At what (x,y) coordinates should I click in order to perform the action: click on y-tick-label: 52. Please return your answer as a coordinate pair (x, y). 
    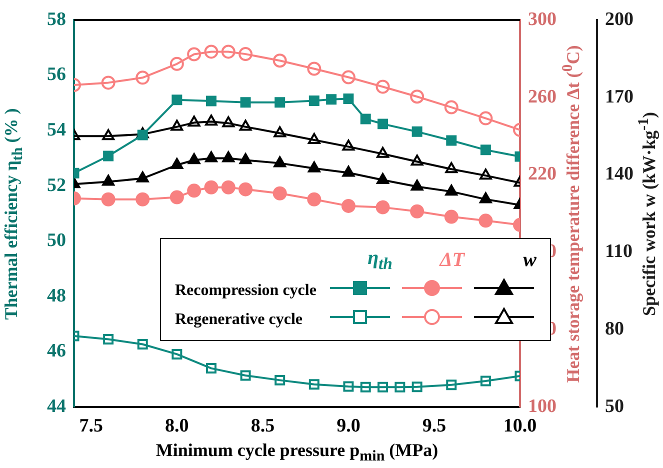
    Looking at the image, I should click on (56, 185).